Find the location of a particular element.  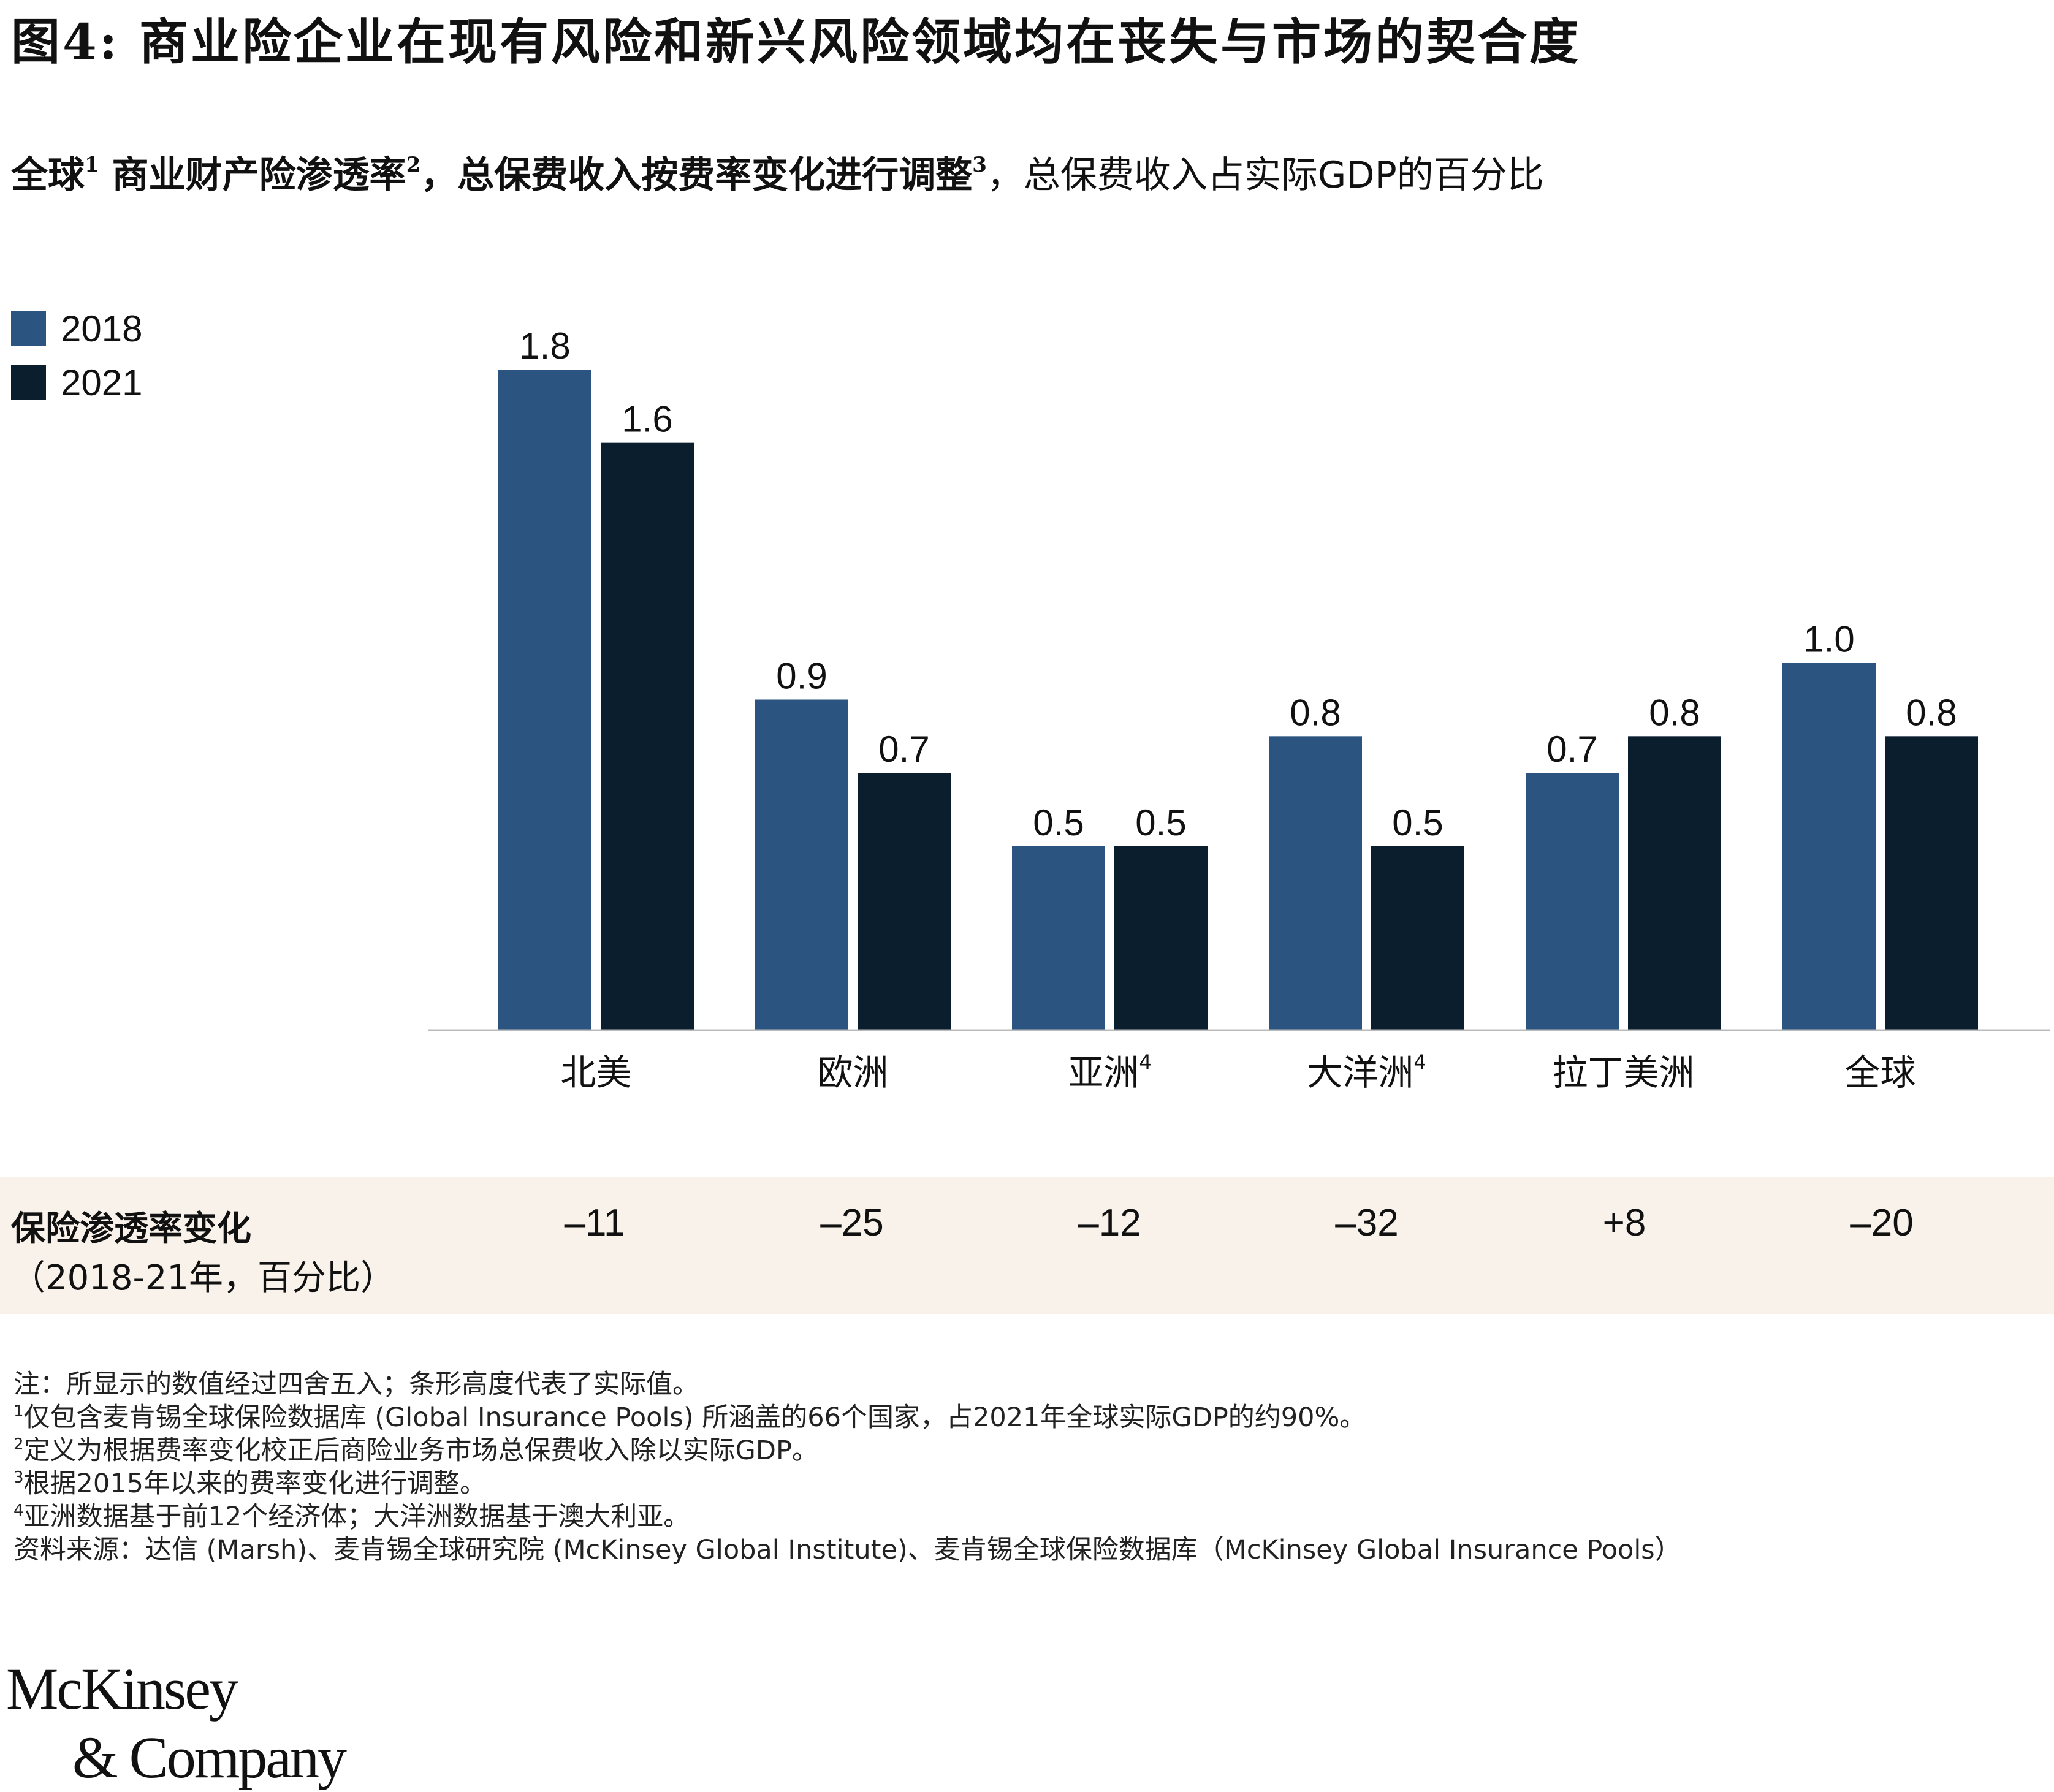

change-value-oceania: –32 is located at coordinates (1367, 1223).